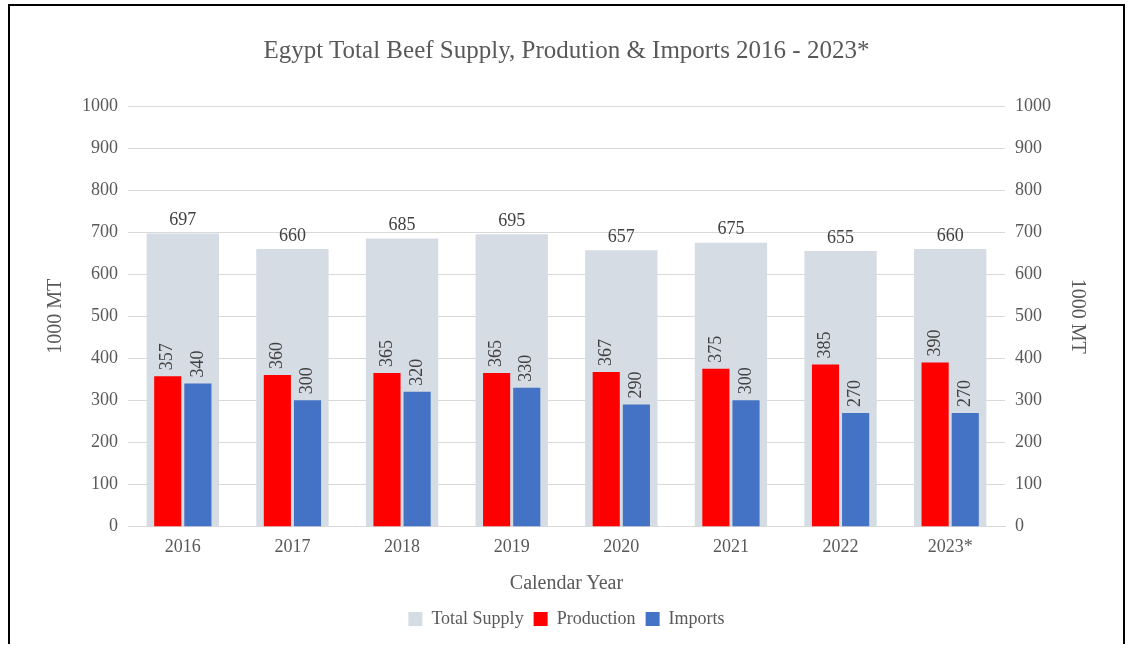 Image resolution: width=1133 pixels, height=648 pixels. Describe the element at coordinates (1028, 483) in the screenshot. I see `y2-tick-label: 100` at that location.